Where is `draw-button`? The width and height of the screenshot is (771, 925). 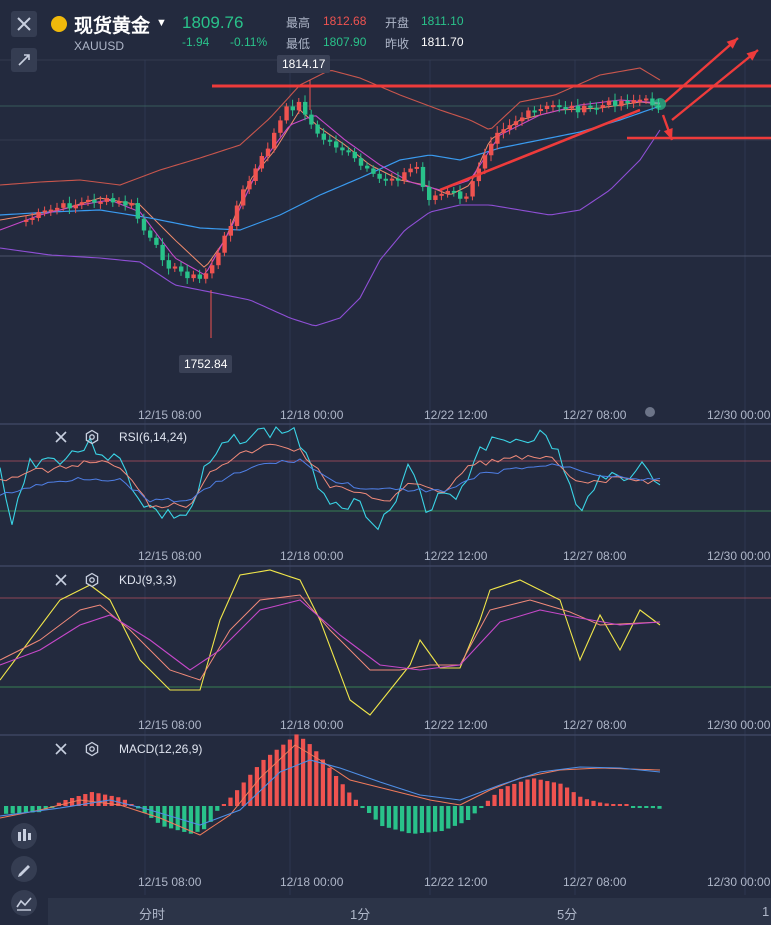
draw-button is located at coordinates (24, 869).